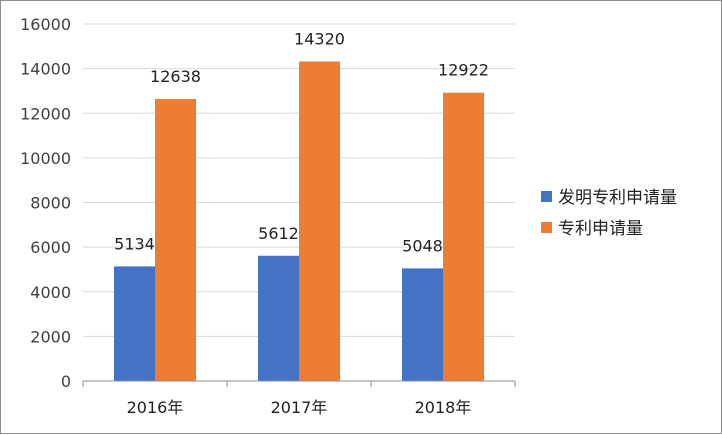 The height and width of the screenshot is (435, 722). Describe the element at coordinates (66, 381) in the screenshot. I see `y-tick-label: 0` at that location.